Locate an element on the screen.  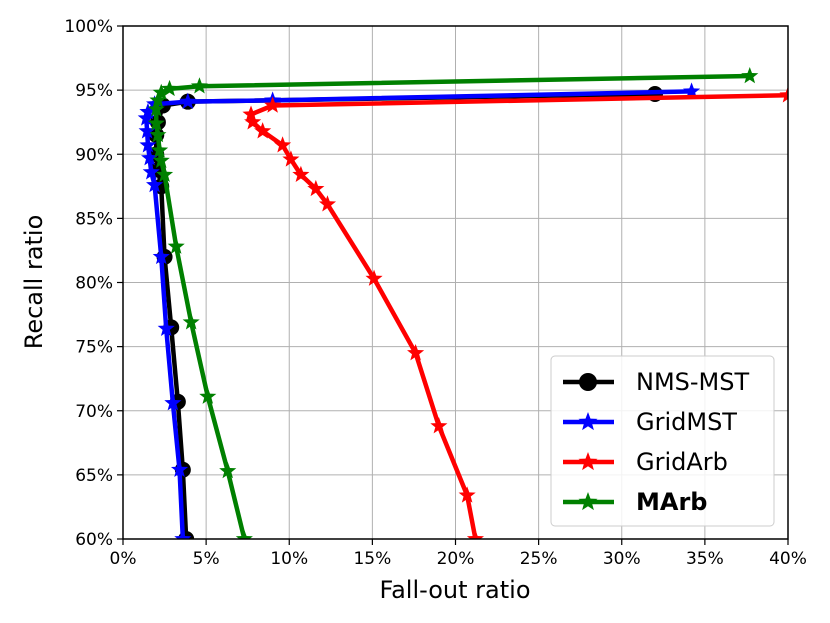
x-tick-label: 10% is located at coordinates (289, 559).